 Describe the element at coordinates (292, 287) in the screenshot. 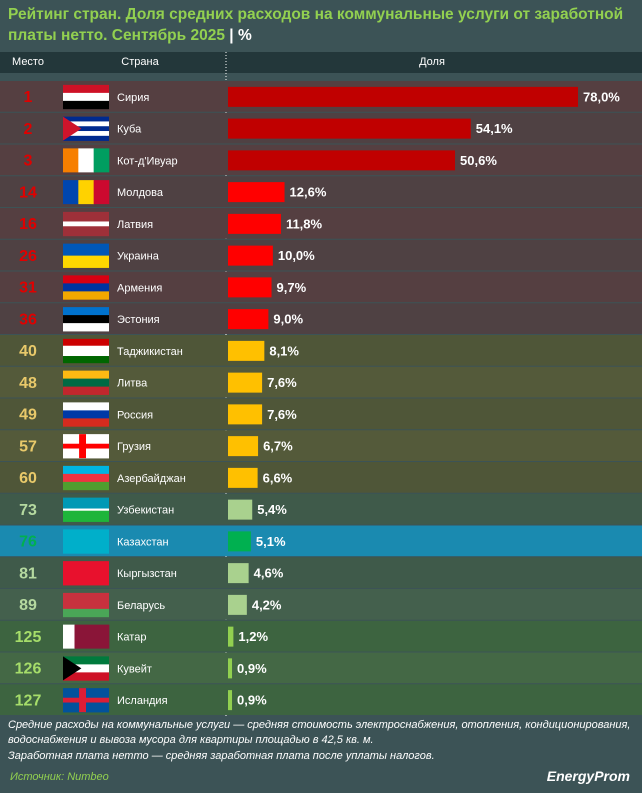

I see `value-label: 9,7%` at that location.